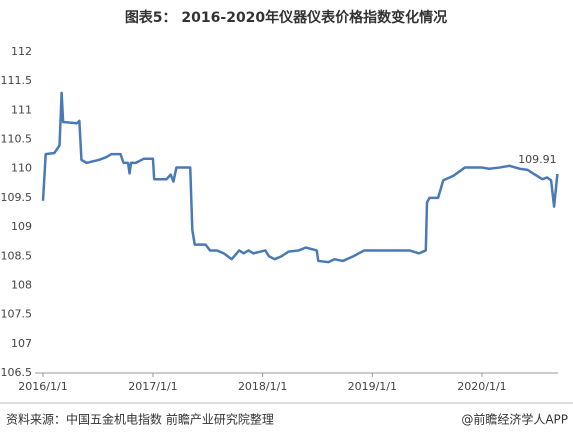 The height and width of the screenshot is (439, 573). What do you see at coordinates (21, 226) in the screenshot?
I see `y-tick-label: 109` at bounding box center [21, 226].